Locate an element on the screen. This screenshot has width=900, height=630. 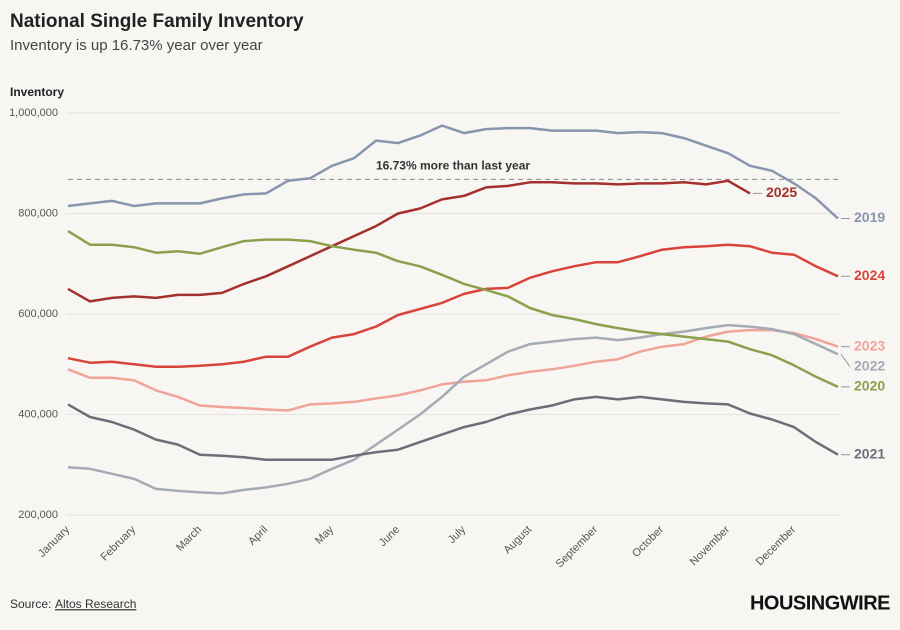
x-tick-label: January is located at coordinates (54, 541).